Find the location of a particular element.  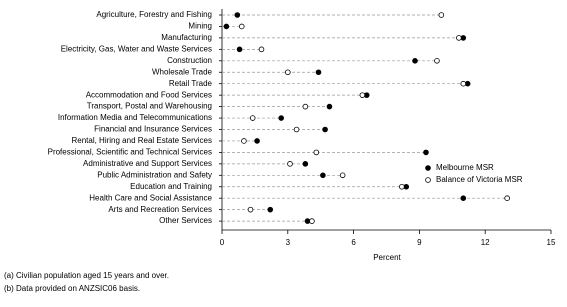

y-tick-label: Accommodation and Food Services is located at coordinates (149, 94).